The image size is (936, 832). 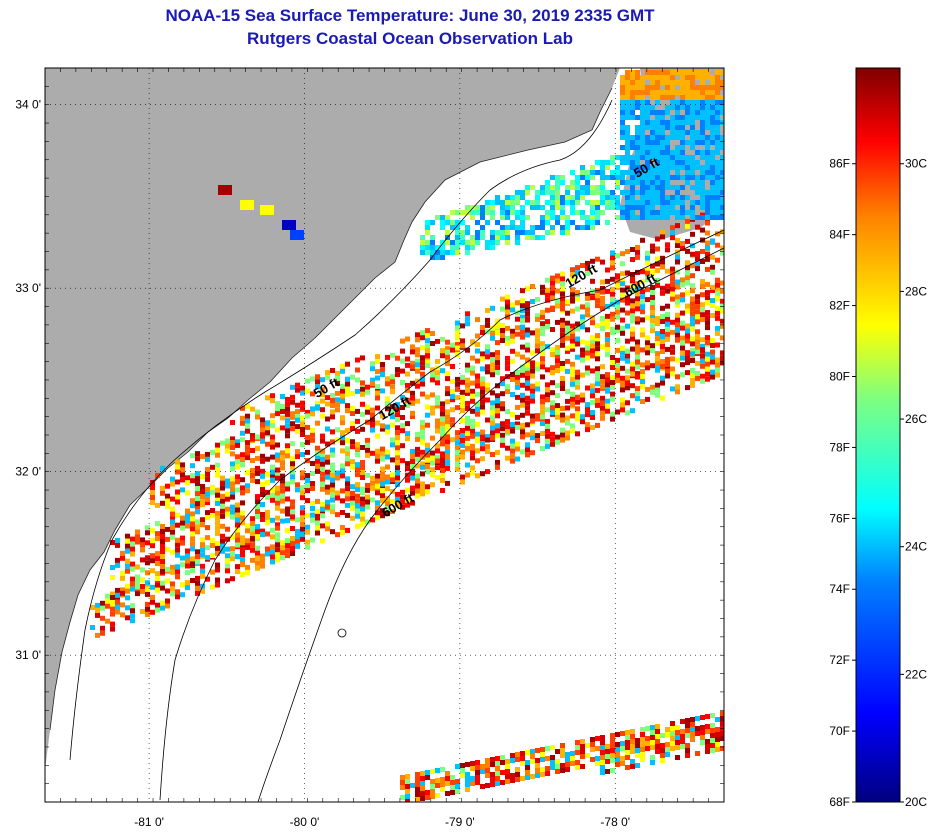 What do you see at coordinates (28, 105) in the screenshot?
I see `lat-tick-label: 34 0'` at bounding box center [28, 105].